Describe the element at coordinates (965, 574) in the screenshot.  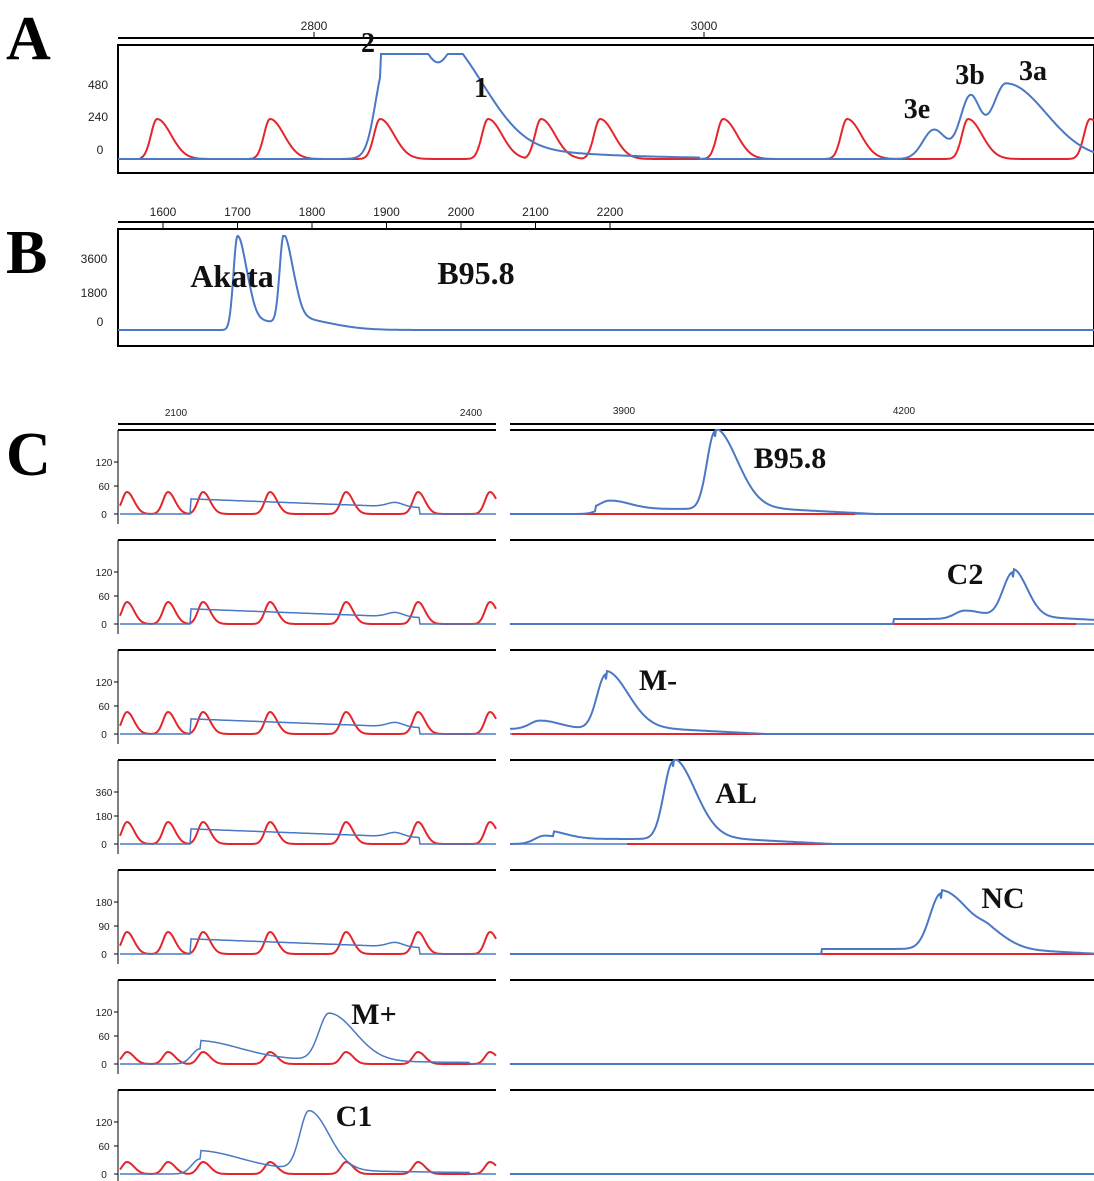
I see `row-label: C2` at that location.